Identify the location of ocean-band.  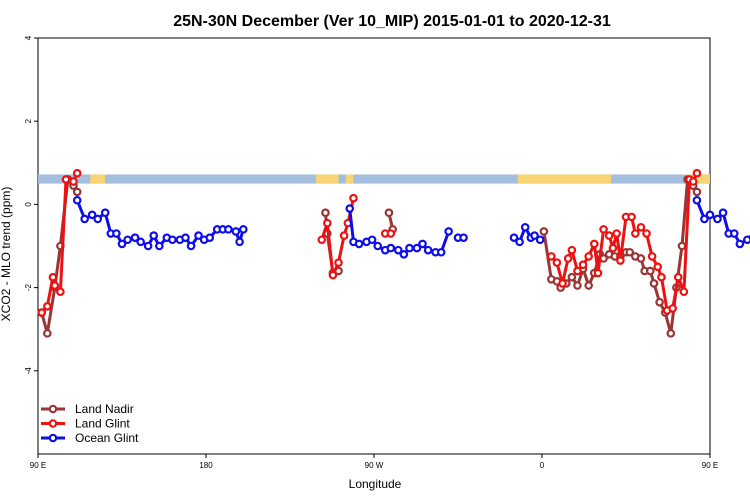
(374, 179).